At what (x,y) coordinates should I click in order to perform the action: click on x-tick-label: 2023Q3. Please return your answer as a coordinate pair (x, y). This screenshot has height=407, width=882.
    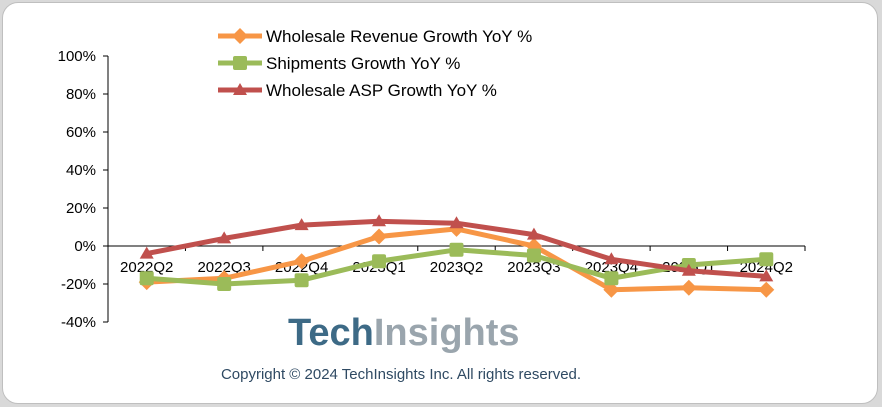
    Looking at the image, I should click on (533, 267).